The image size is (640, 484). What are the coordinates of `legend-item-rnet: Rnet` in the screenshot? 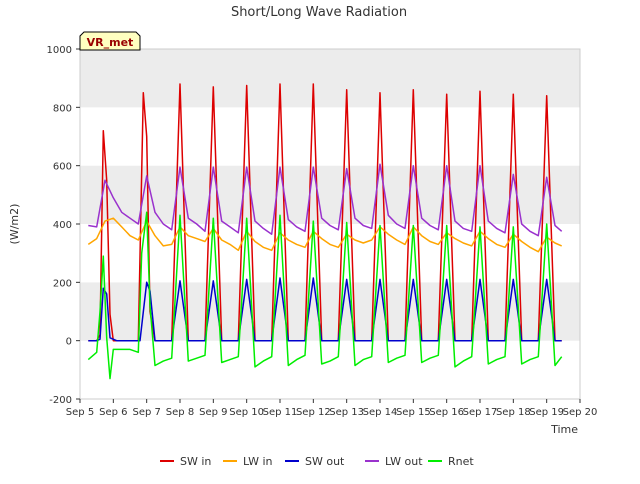 It's located at (451, 461).